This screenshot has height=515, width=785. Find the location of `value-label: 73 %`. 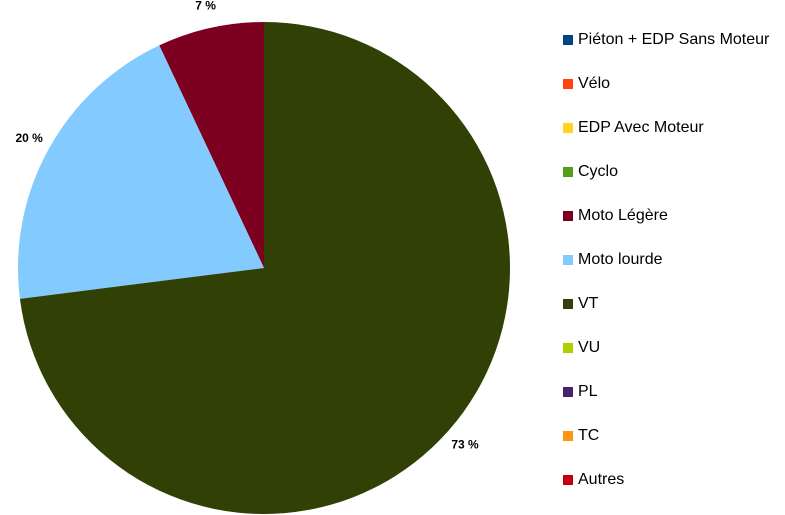

value-label: 73 % is located at coordinates (465, 444).